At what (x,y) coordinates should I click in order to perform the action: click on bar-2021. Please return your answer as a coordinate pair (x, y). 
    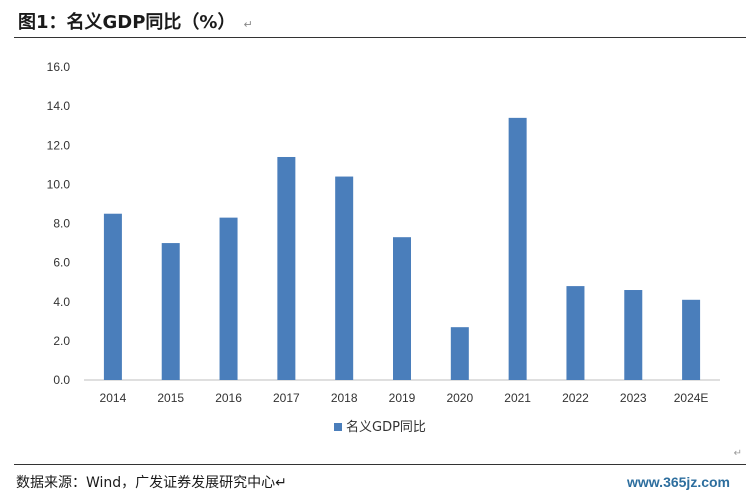
    Looking at the image, I should click on (517, 249).